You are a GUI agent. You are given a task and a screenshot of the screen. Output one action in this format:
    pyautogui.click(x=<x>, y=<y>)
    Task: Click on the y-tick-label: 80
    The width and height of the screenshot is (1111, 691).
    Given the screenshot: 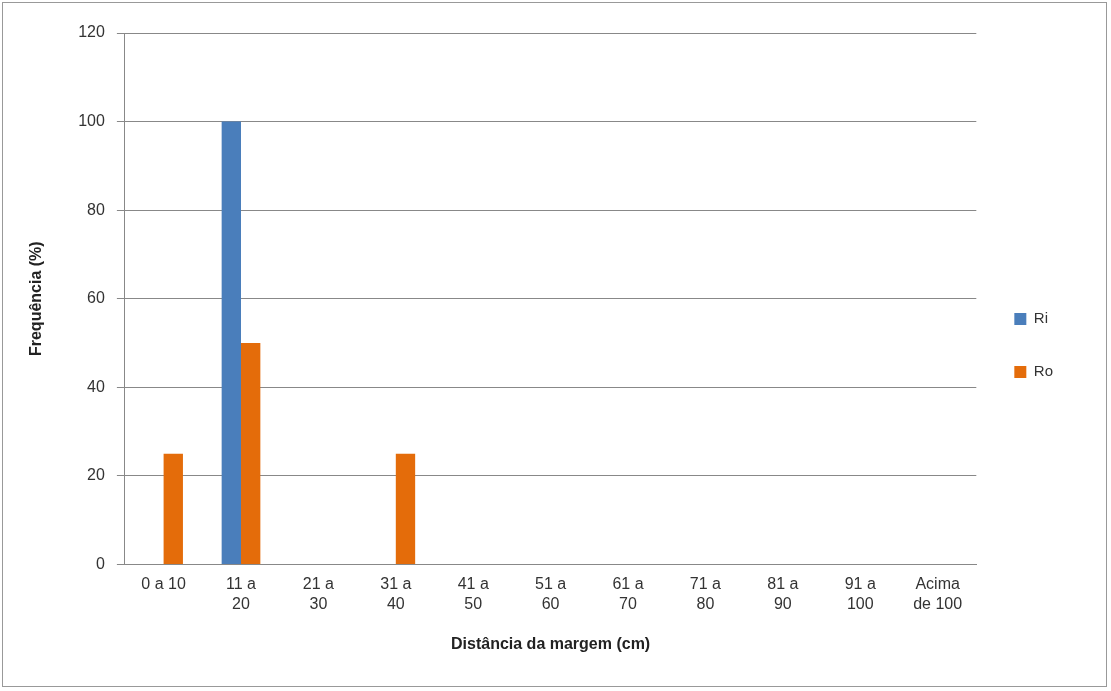 What is the action you would take?
    pyautogui.click(x=96, y=209)
    